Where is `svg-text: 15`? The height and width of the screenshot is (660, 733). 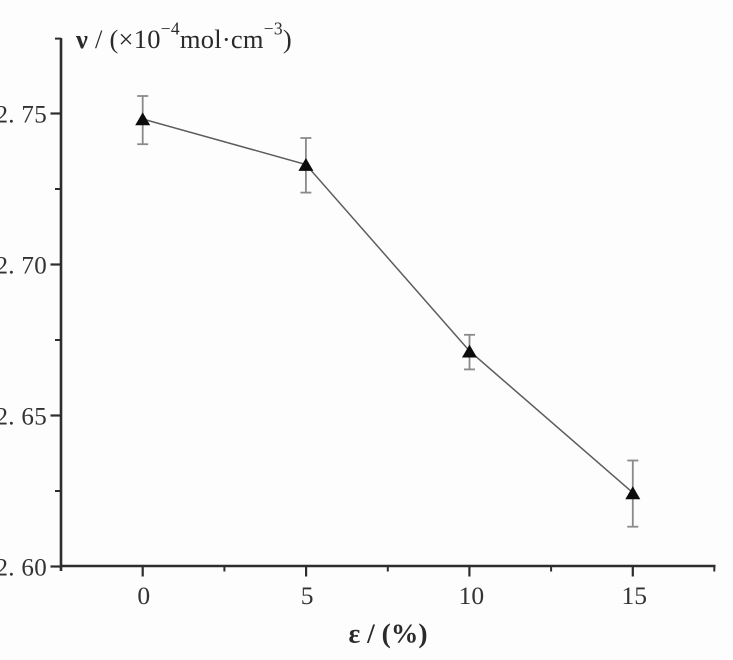
svg-text: 15 is located at coordinates (635, 595).